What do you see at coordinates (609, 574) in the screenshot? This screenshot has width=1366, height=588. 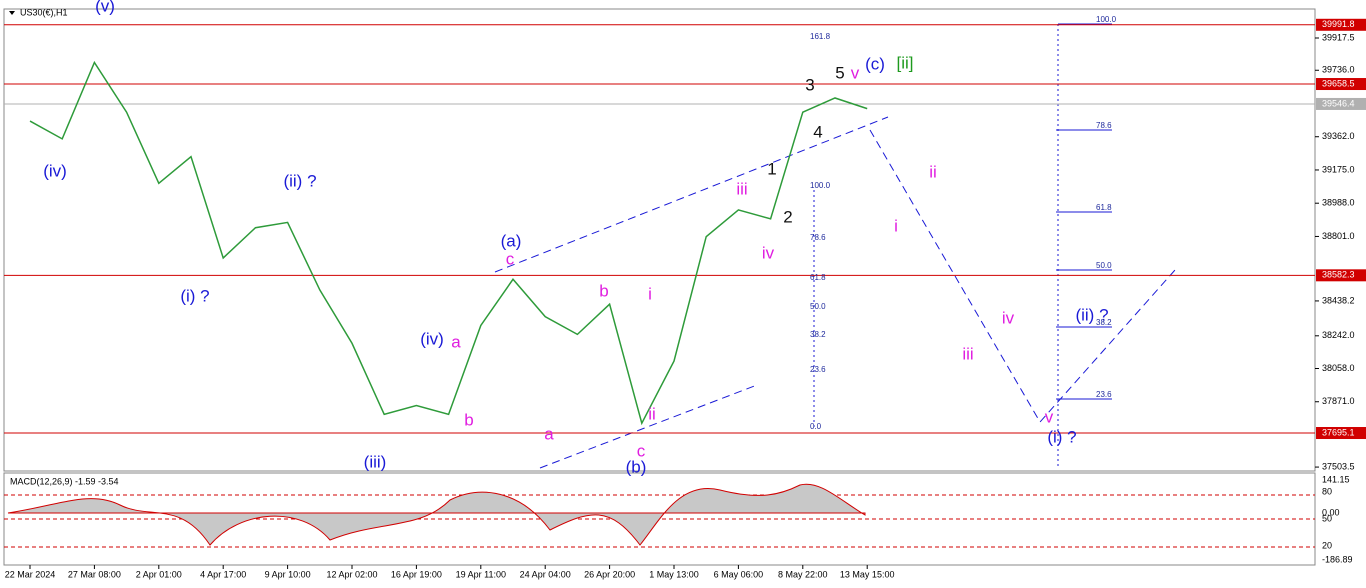 I see `x-tick-label: 26 Apr 20:00` at bounding box center [609, 574].